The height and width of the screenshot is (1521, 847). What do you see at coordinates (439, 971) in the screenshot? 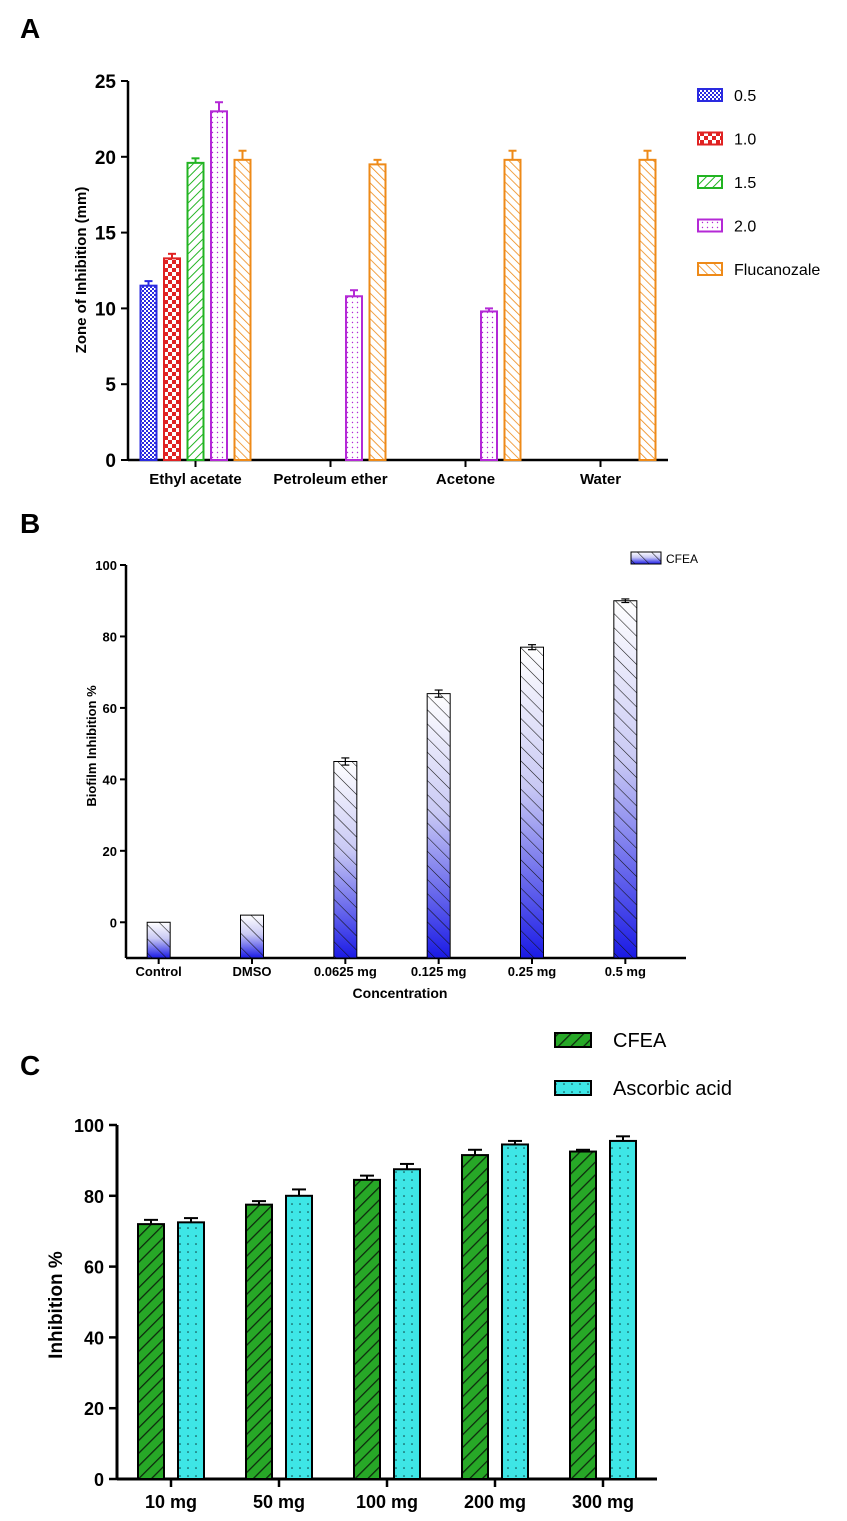
I see `b-xtick-label: 0.125 mg` at bounding box center [439, 971].